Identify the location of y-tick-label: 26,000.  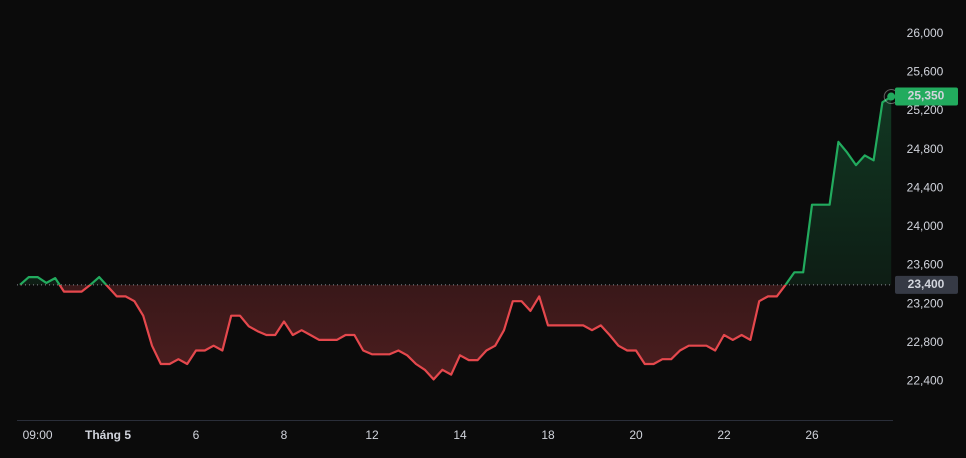
(925, 33).